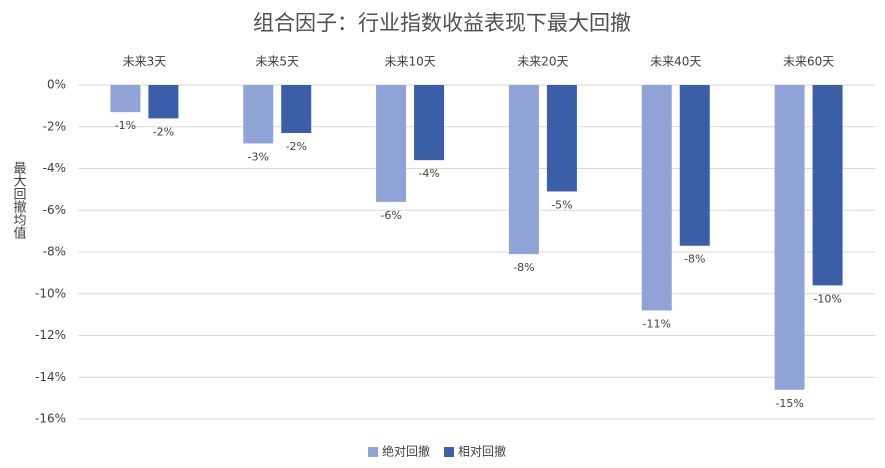 The height and width of the screenshot is (468, 885). What do you see at coordinates (808, 62) in the screenshot?
I see `category-label: 未来60天` at bounding box center [808, 62].